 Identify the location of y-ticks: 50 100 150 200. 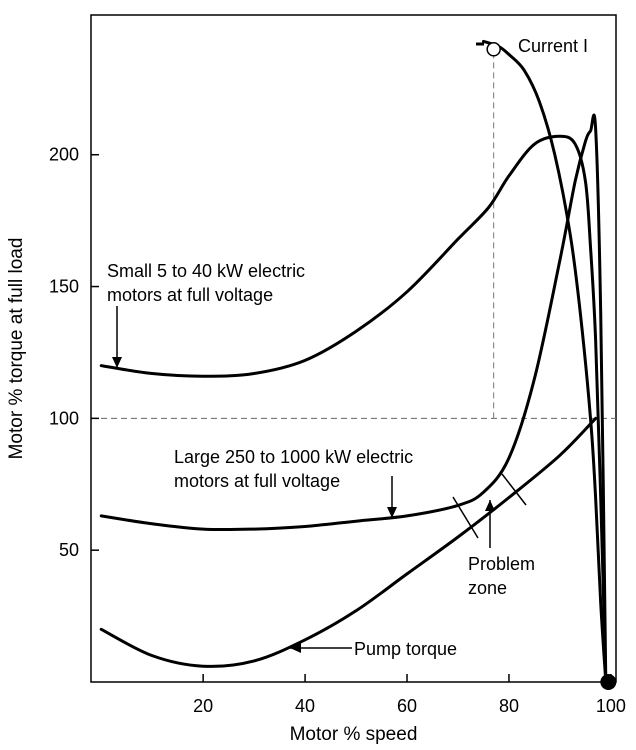
(74, 352).